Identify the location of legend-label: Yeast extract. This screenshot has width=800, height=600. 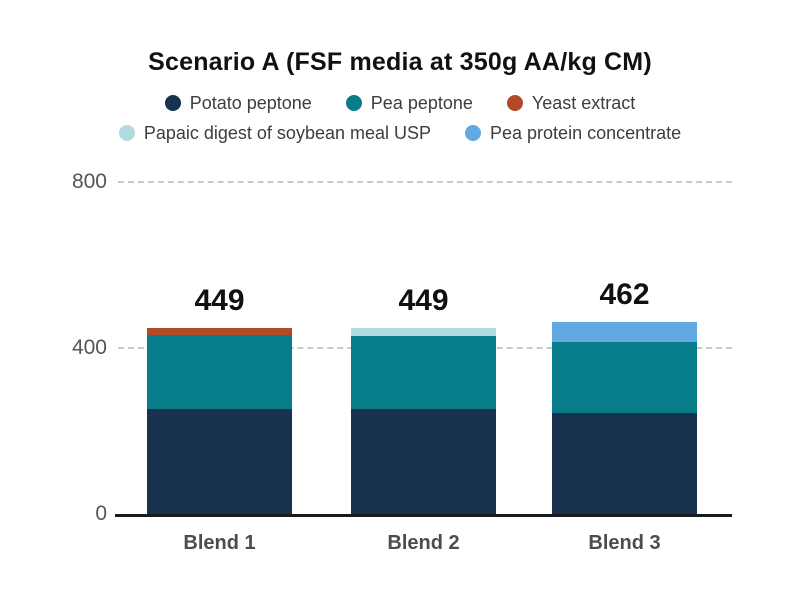
(583, 102).